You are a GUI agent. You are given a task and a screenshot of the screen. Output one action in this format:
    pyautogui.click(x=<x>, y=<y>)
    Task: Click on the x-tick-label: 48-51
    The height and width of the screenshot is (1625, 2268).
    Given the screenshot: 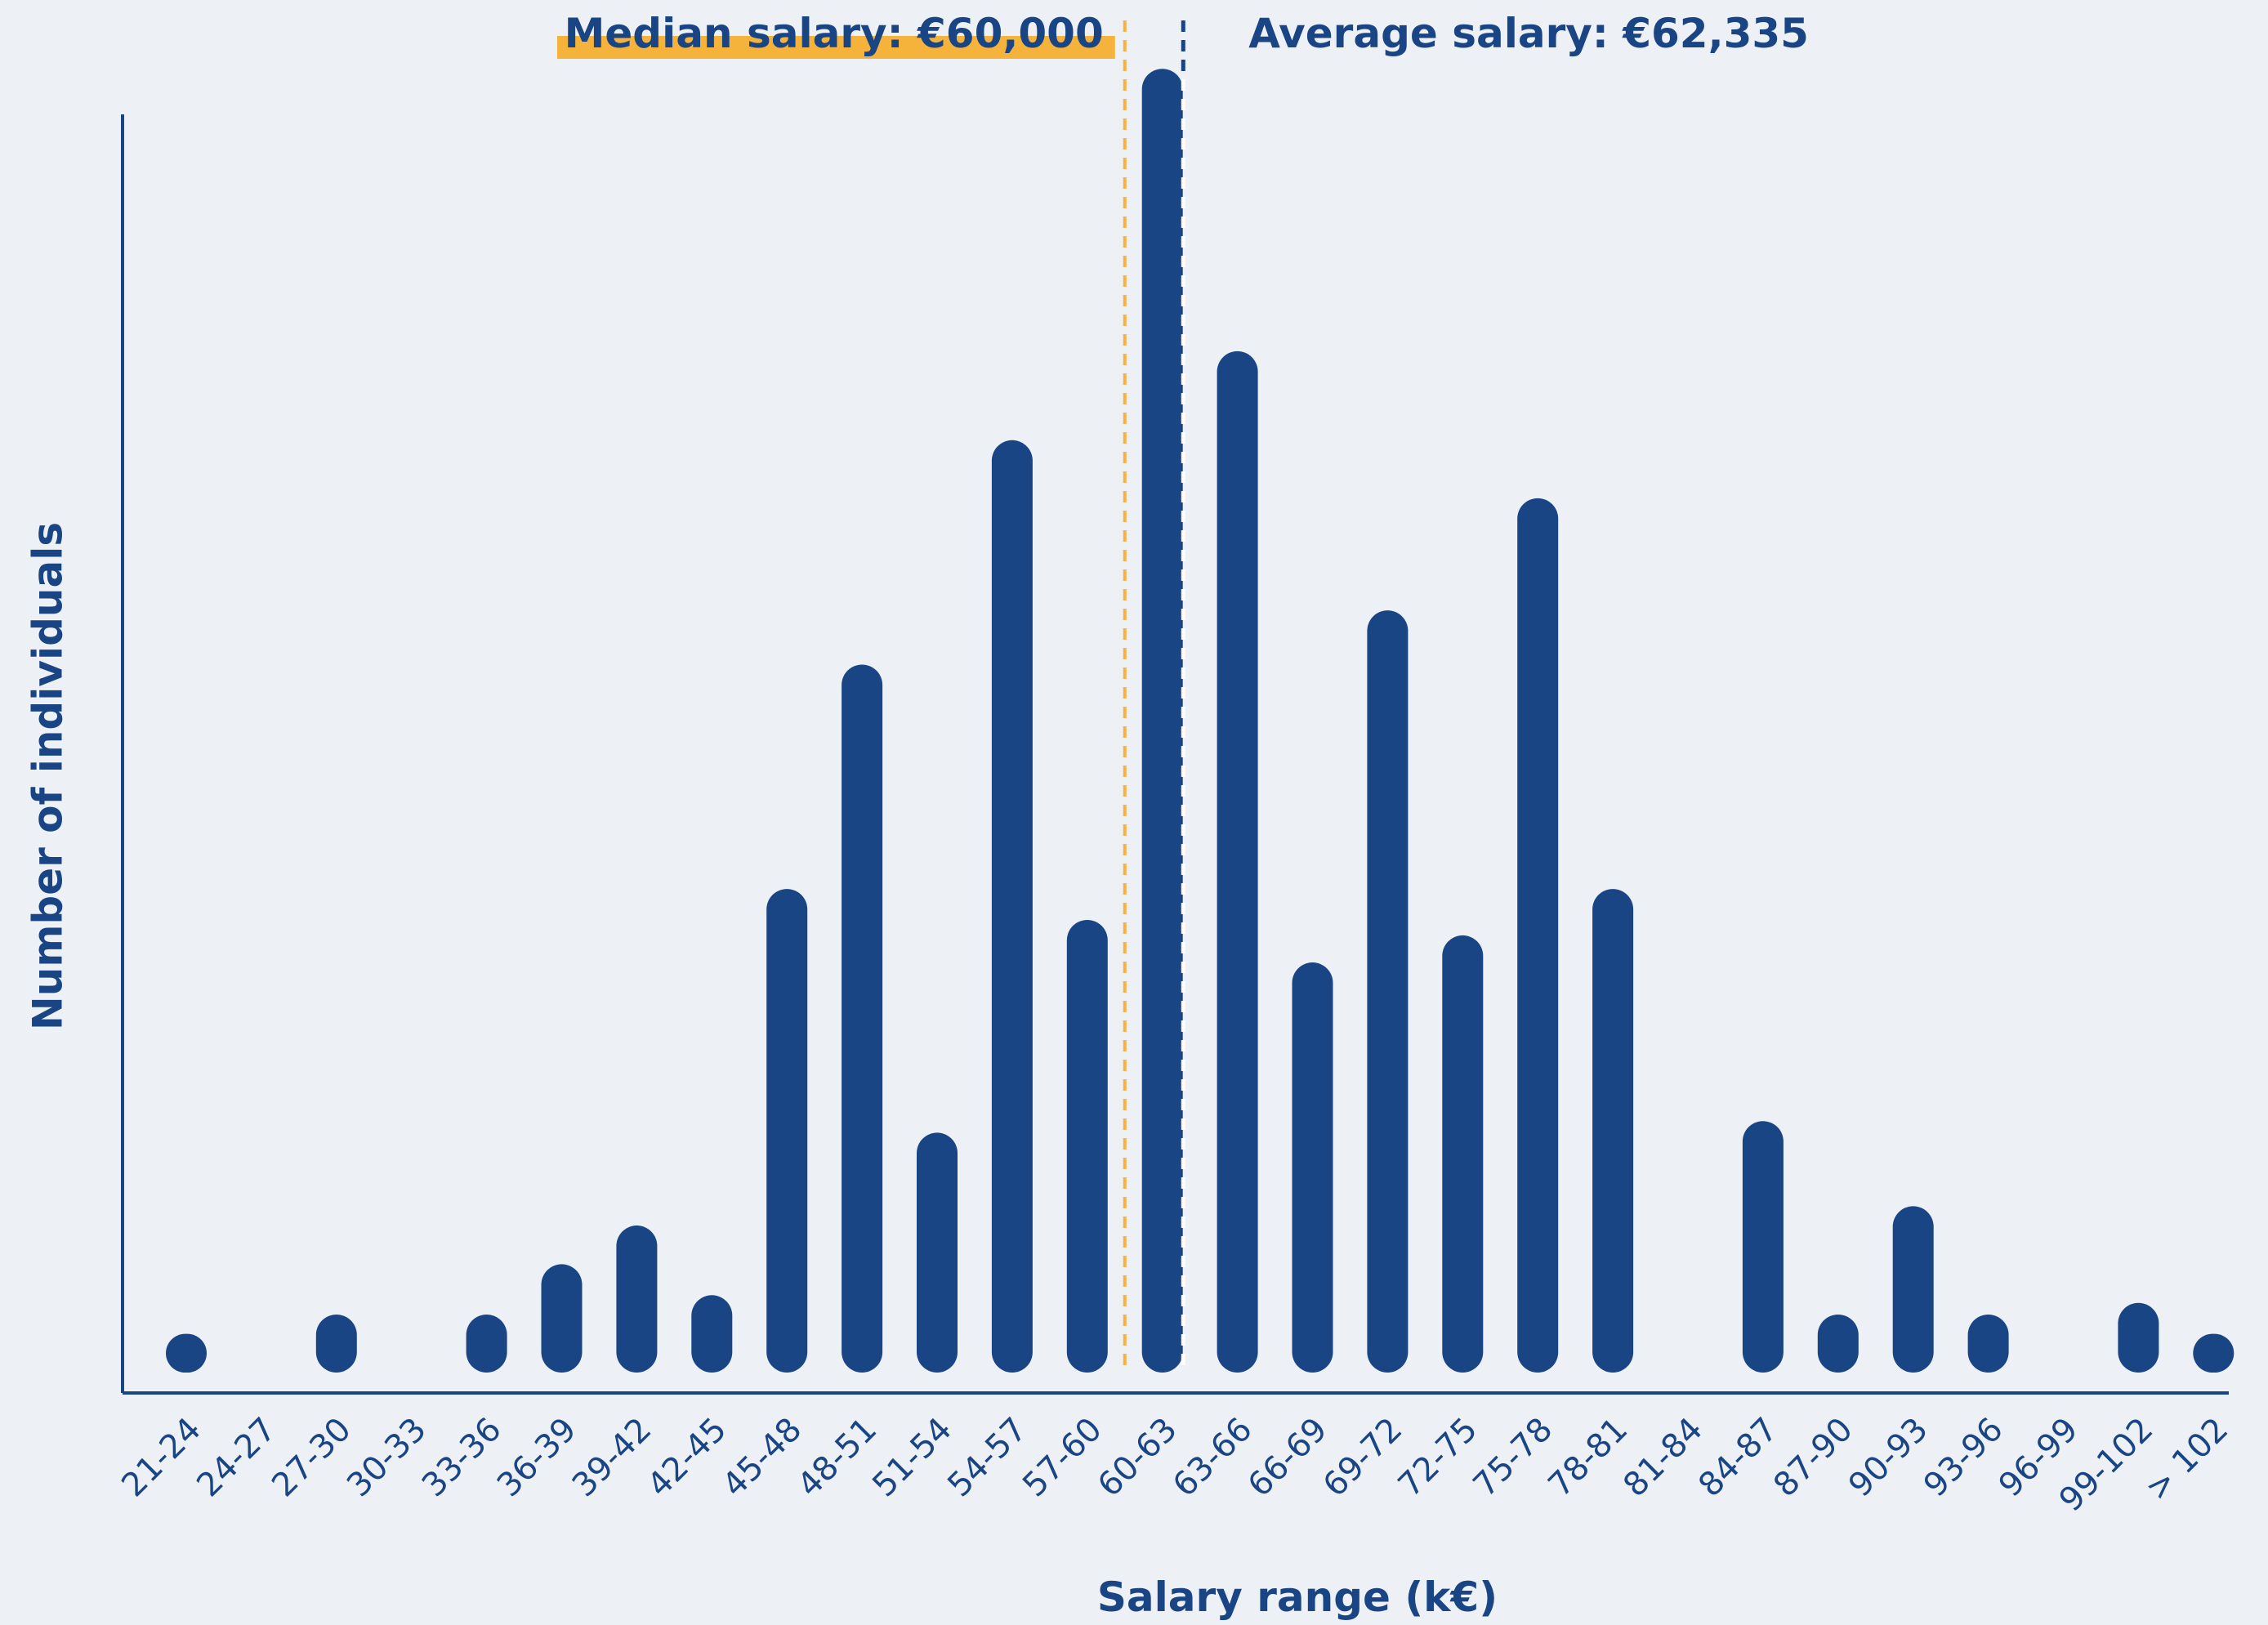 What is the action you would take?
    pyautogui.click(x=837, y=1458)
    